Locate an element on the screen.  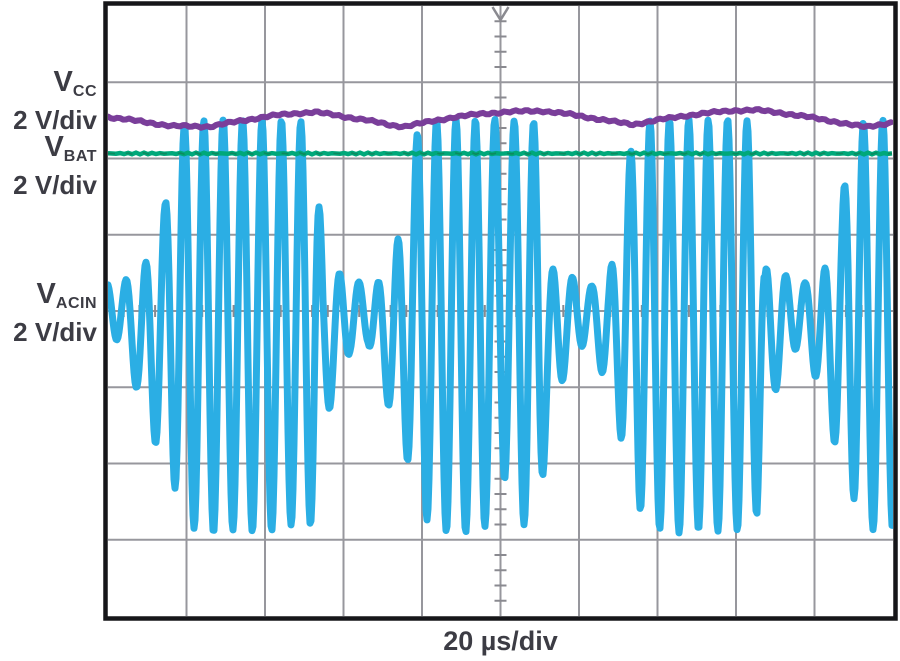
channel-label-vcc: VCC 2 V/div is located at coordinates (48, 101).